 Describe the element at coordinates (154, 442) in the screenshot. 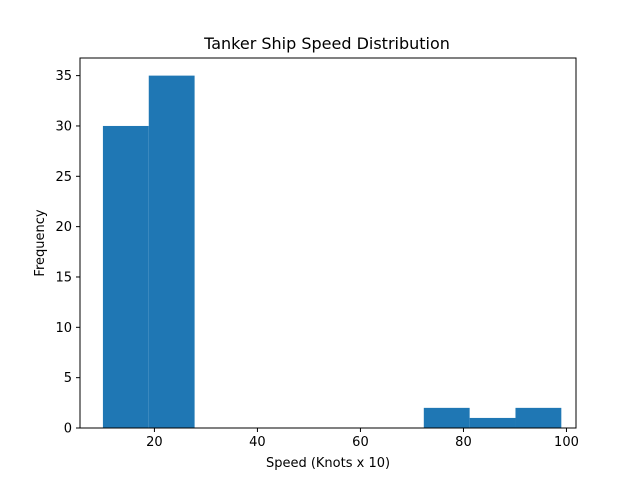

I see `x-tick-label: 20` at that location.